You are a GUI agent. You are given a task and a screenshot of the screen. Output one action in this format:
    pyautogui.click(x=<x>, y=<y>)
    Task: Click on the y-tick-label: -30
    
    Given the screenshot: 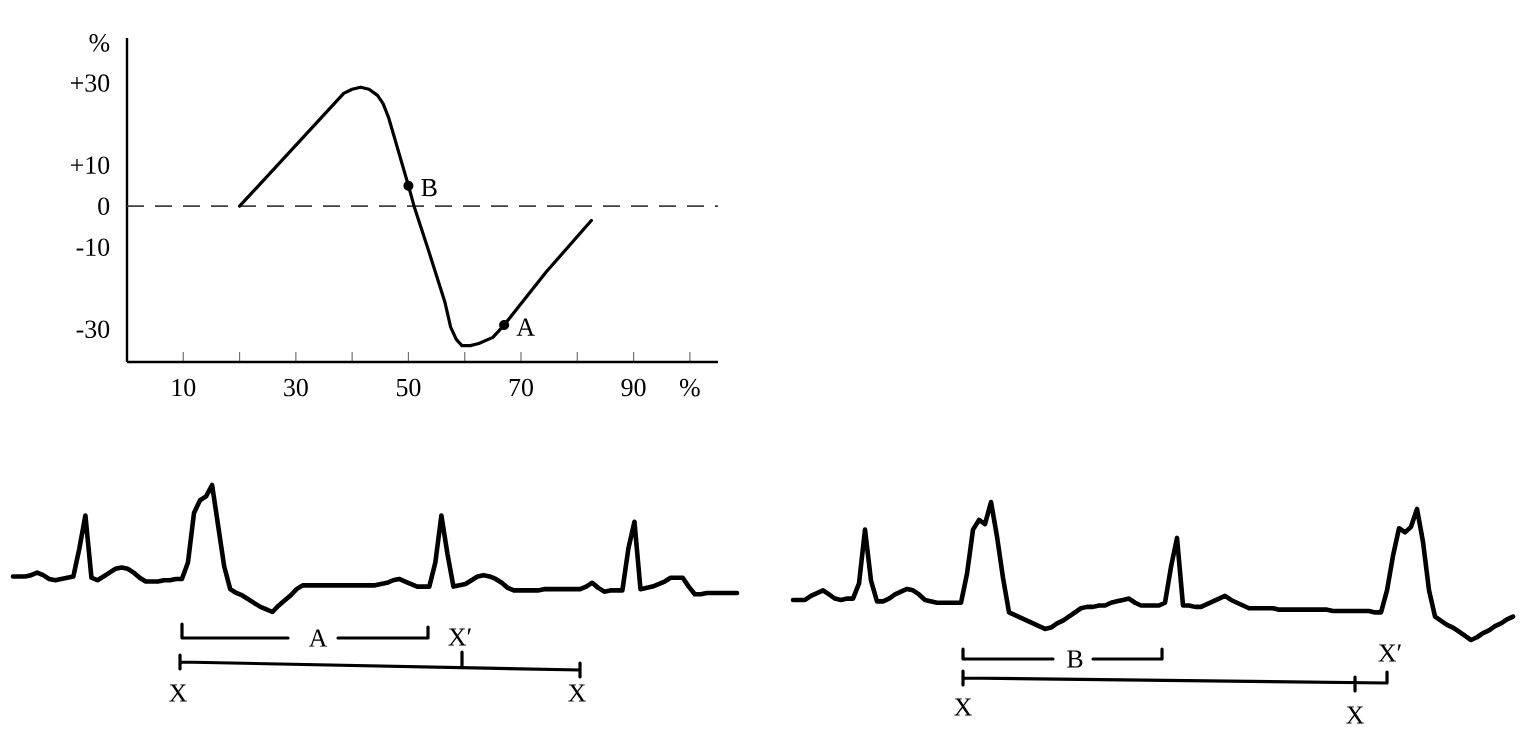 What is the action you would take?
    pyautogui.click(x=93, y=329)
    